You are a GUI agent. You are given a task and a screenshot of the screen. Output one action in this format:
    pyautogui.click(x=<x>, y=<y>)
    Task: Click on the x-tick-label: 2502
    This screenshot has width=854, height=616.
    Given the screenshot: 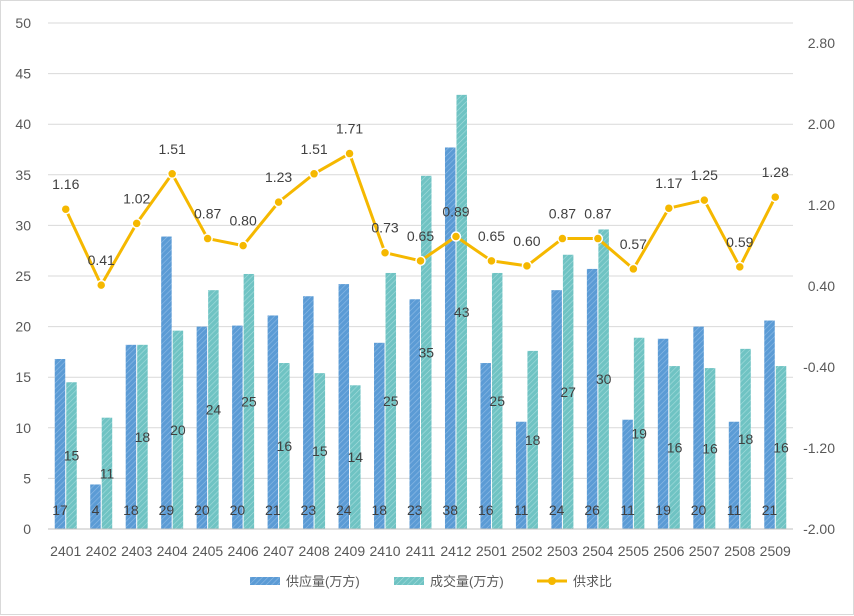 What is the action you would take?
    pyautogui.click(x=526, y=551)
    